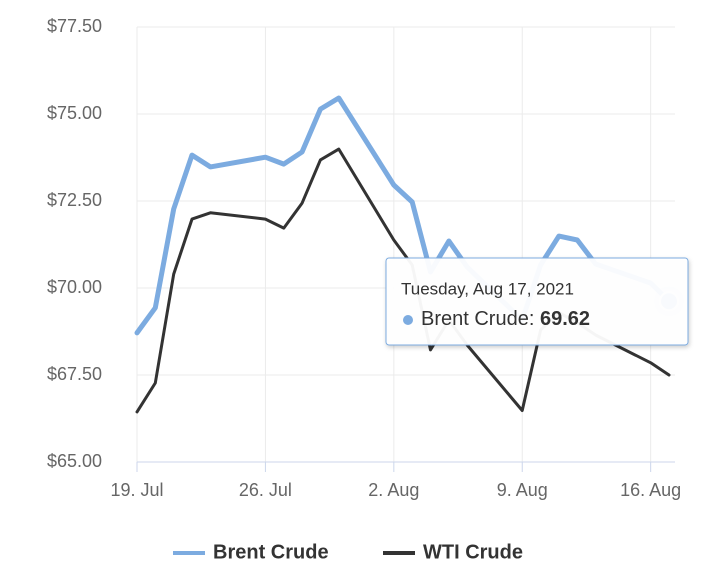  What do you see at coordinates (565, 319) in the screenshot?
I see `tooltip-value: 69.62` at bounding box center [565, 319].